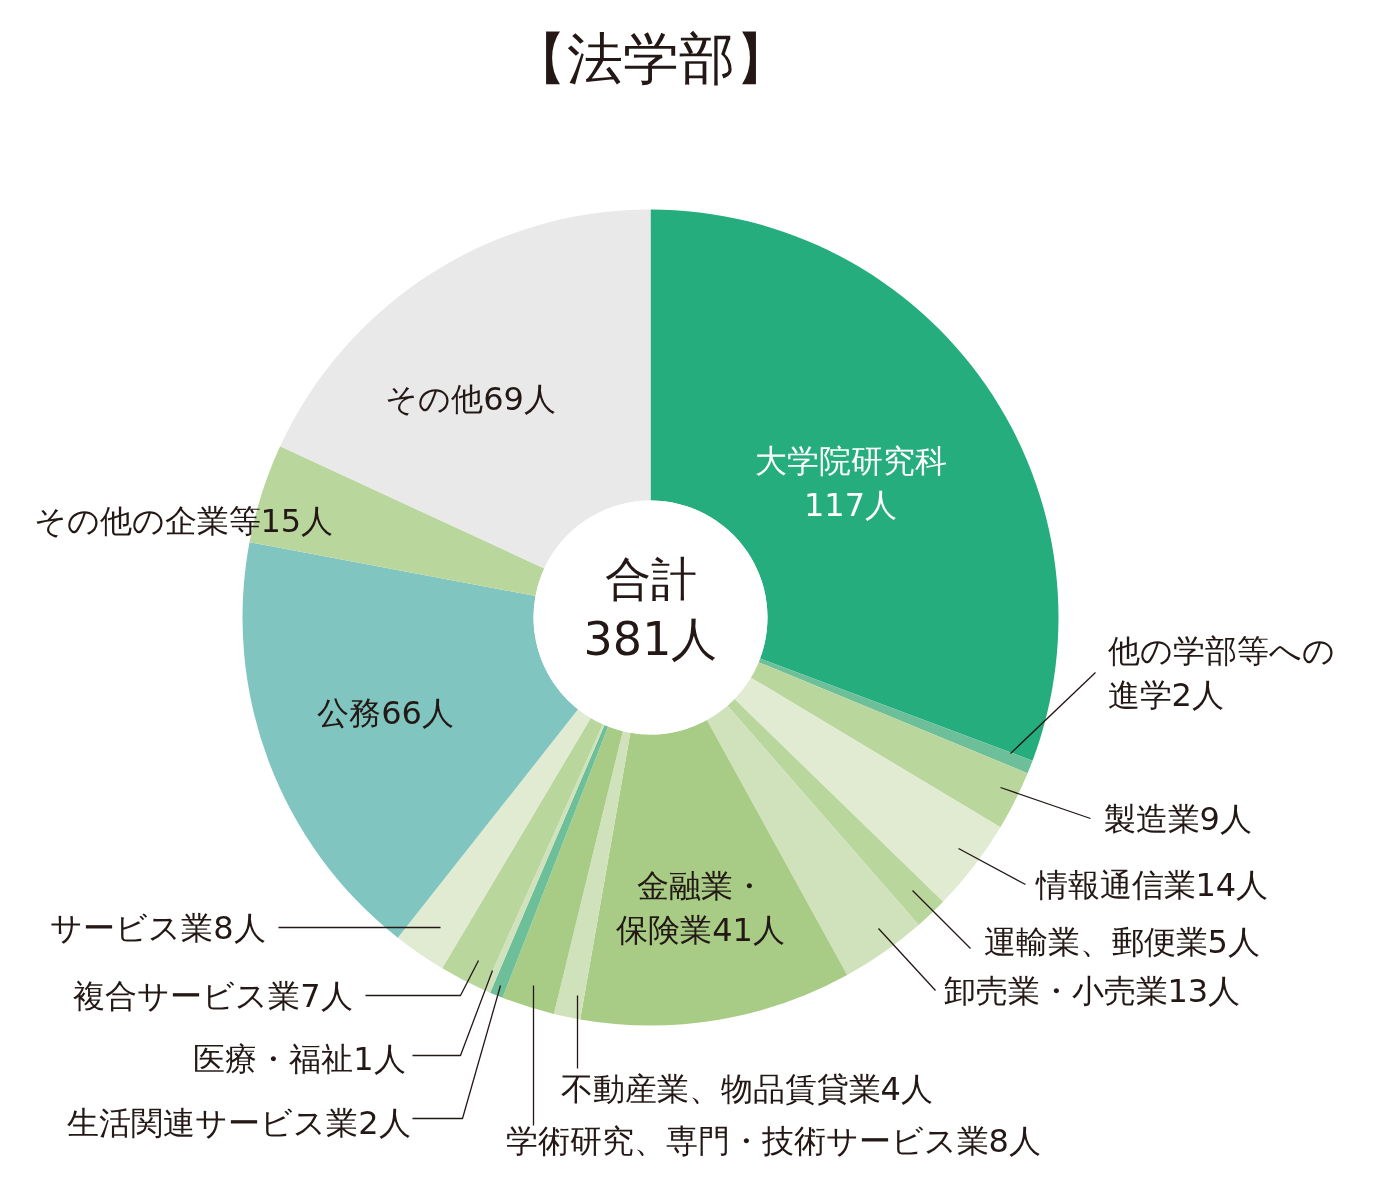 This screenshot has width=1379, height=1193. I want to click on slice-label: 大学院研究科, so click(850, 460).